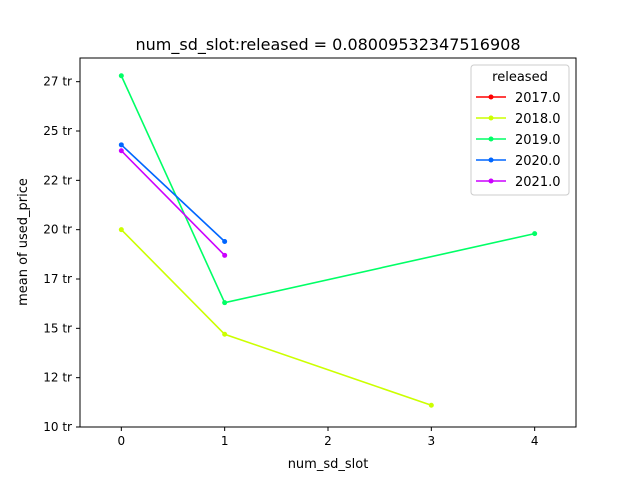 The image size is (640, 480). I want to click on x-tick-label: 1, so click(225, 441).